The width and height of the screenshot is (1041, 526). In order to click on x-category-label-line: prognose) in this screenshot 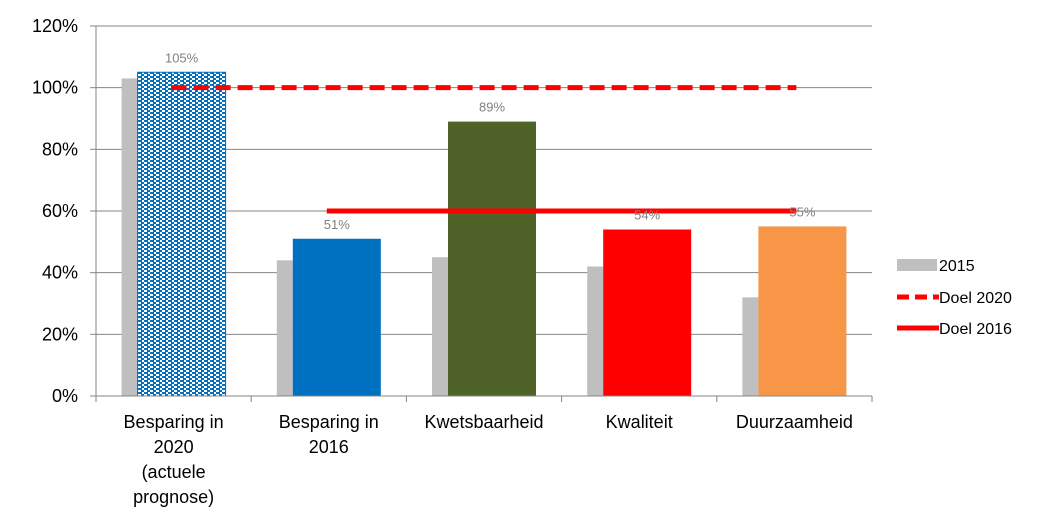, I will do `click(173, 497)`.